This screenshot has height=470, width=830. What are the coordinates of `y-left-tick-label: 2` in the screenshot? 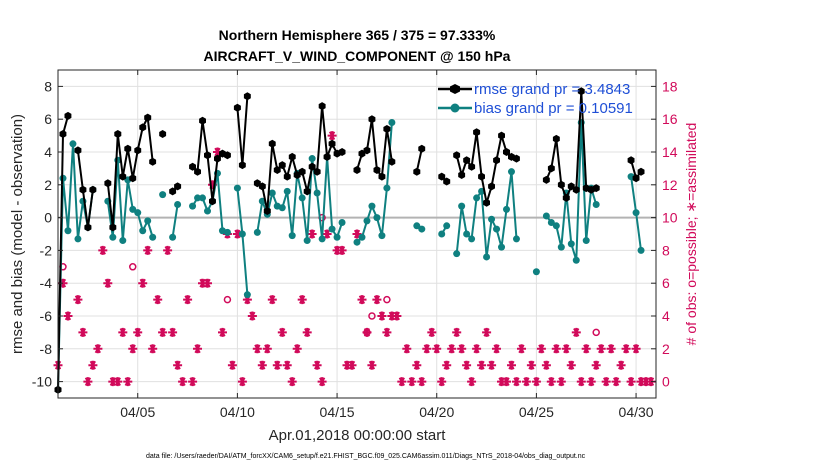 It's located at (48, 185).